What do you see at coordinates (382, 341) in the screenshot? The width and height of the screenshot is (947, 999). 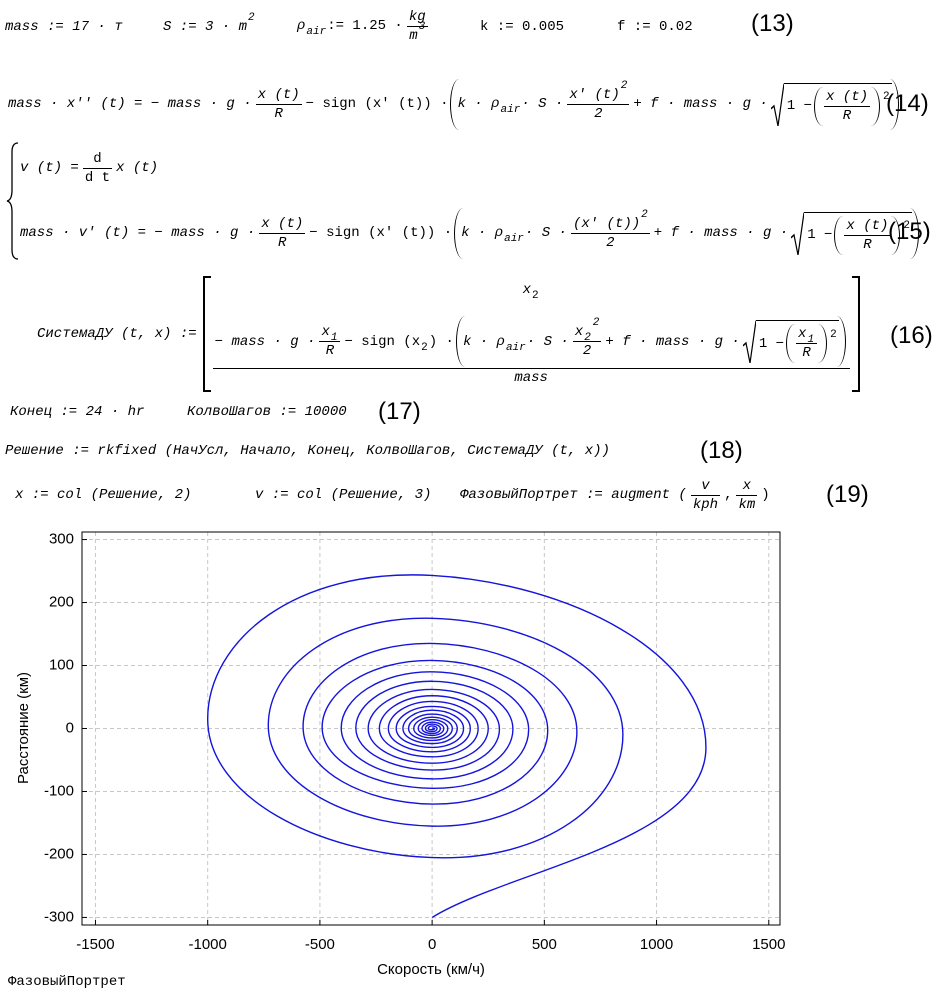 I see `math-text: − sign (x` at bounding box center [382, 341].